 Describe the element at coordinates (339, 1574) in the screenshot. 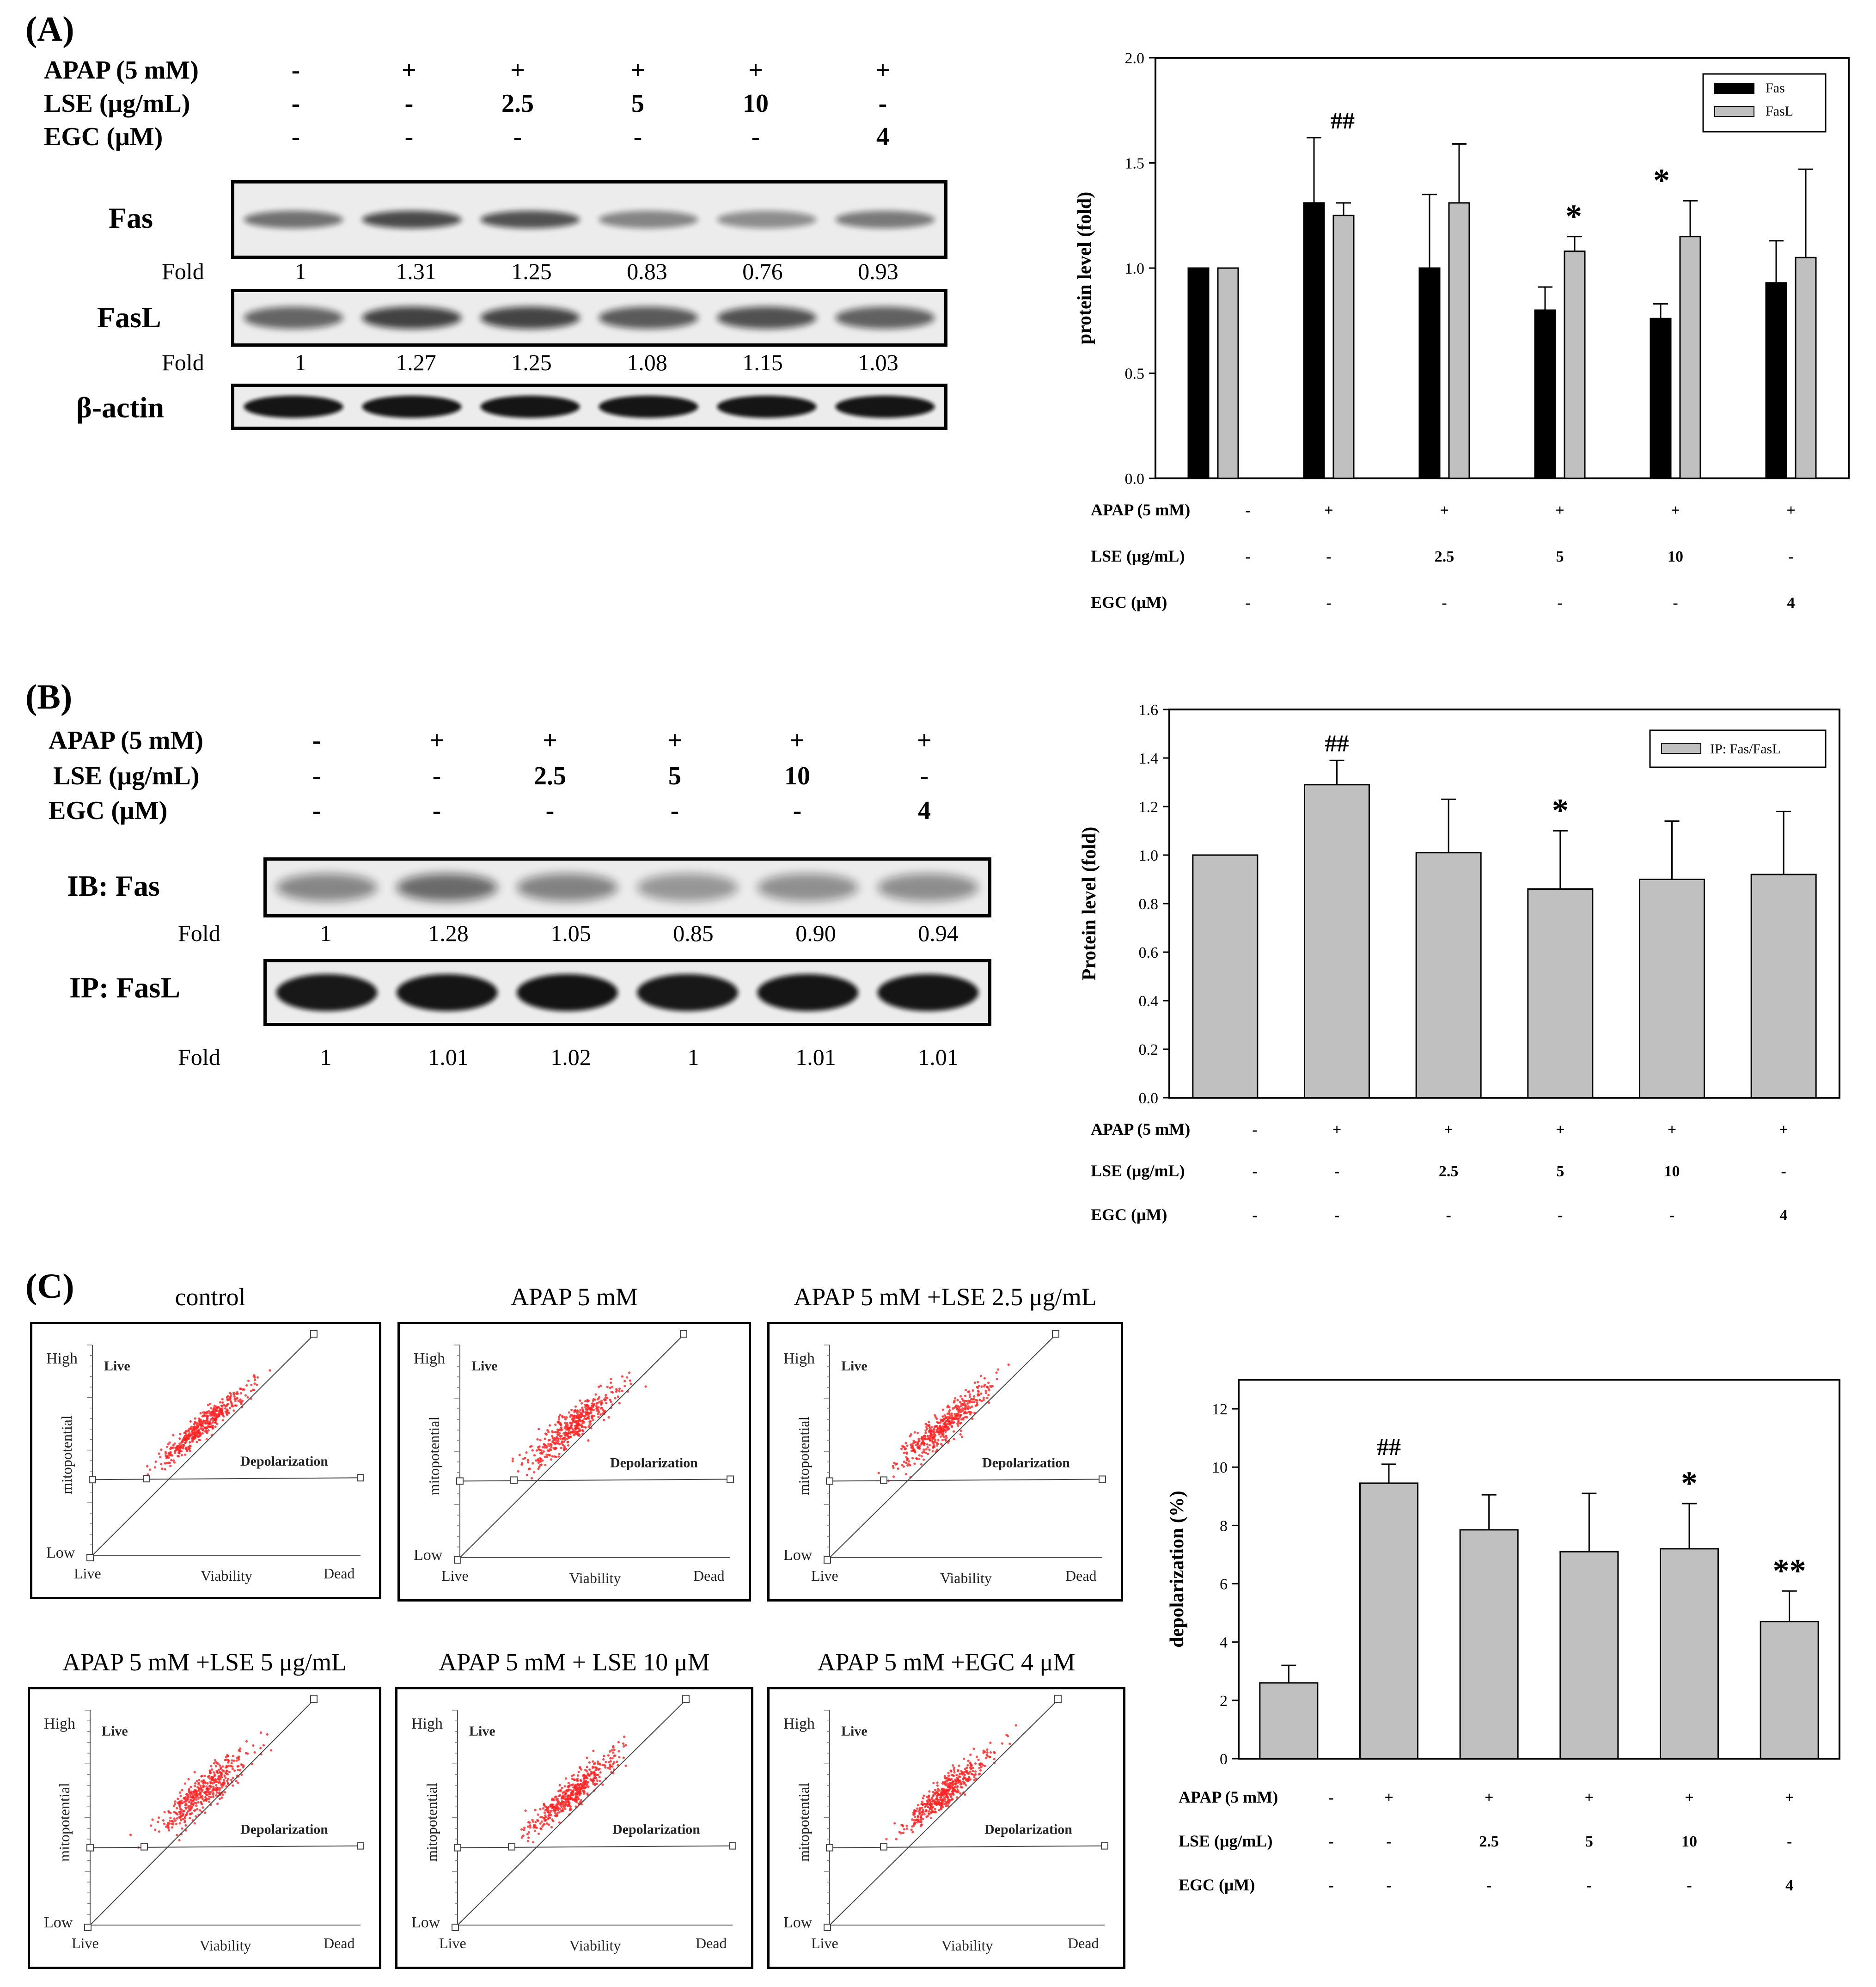

I see `flow-x-dead-label: Dead` at that location.